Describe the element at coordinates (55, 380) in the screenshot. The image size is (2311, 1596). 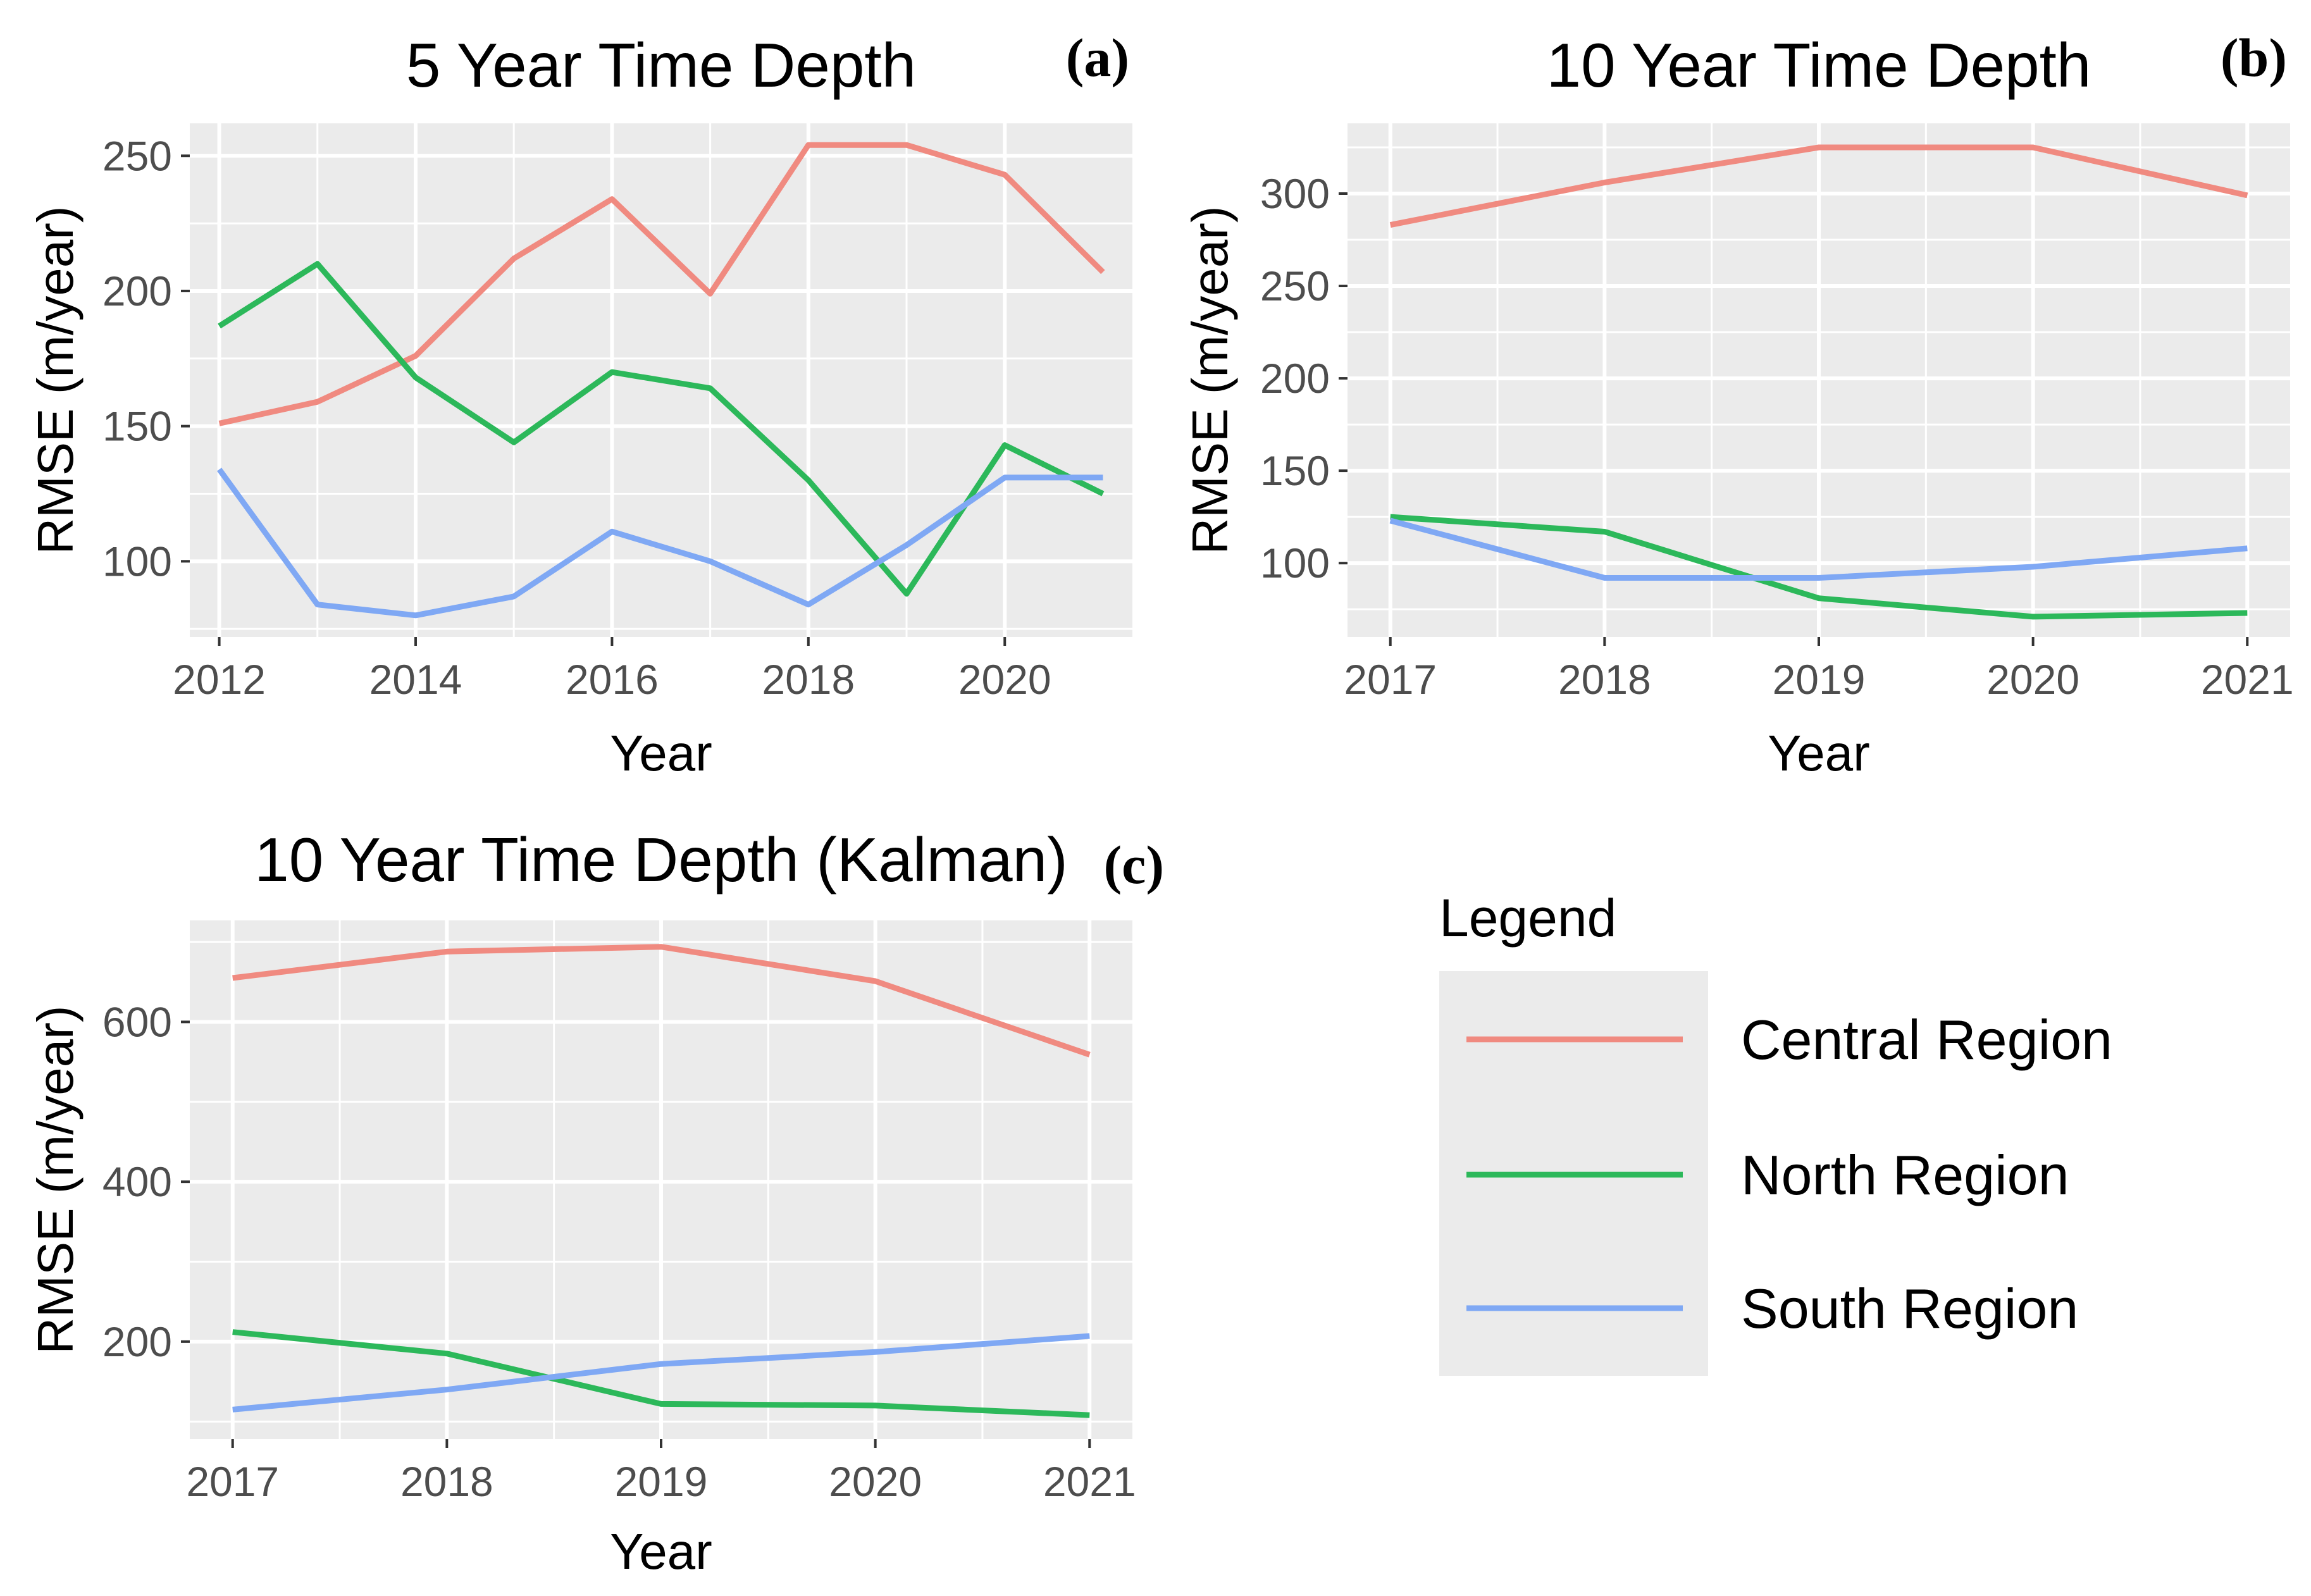
I see `panel-a-y-axis-title: RMSE (m/year)` at that location.